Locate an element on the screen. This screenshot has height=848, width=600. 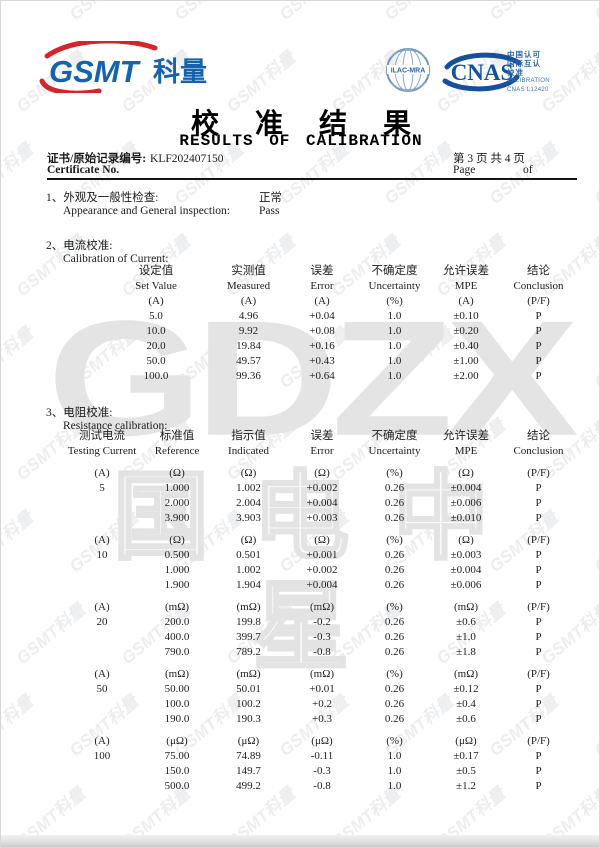
table-row: 100.0 99.36 +0.64 1.0 ±2.00 P is located at coordinates (338, 376).